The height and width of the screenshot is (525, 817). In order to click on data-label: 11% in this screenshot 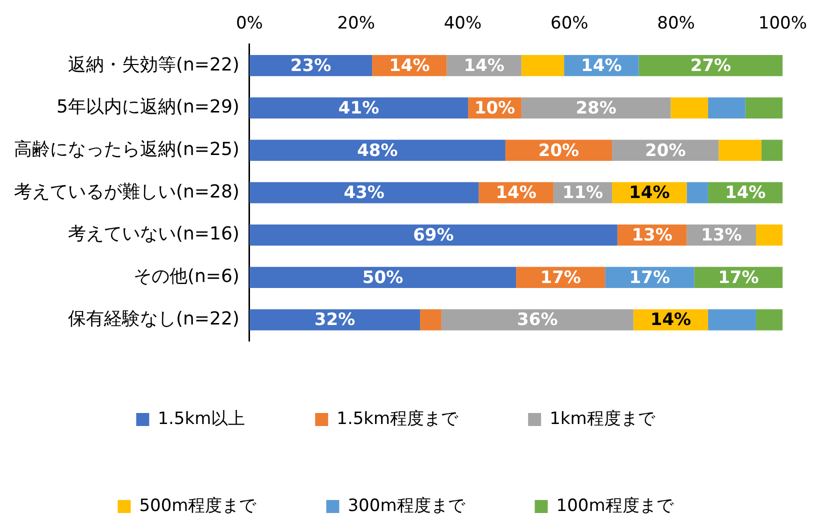, I will do `click(583, 193)`.